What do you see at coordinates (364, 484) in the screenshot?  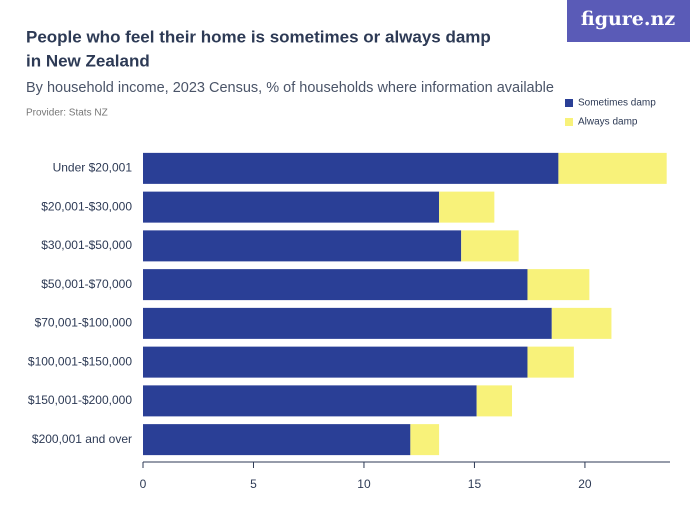 I see `x-tick-label: 10` at bounding box center [364, 484].